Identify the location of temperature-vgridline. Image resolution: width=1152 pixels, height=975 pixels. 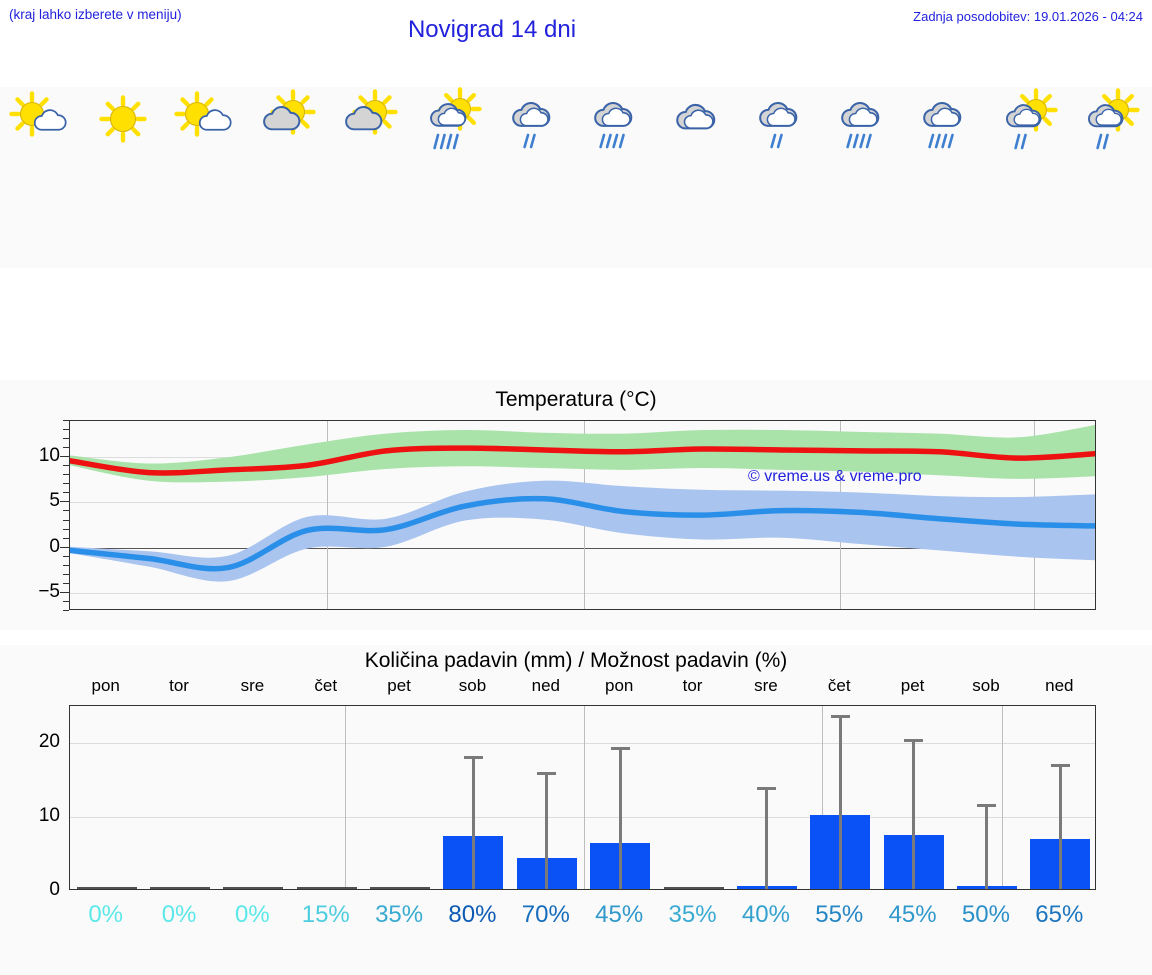
(327, 515).